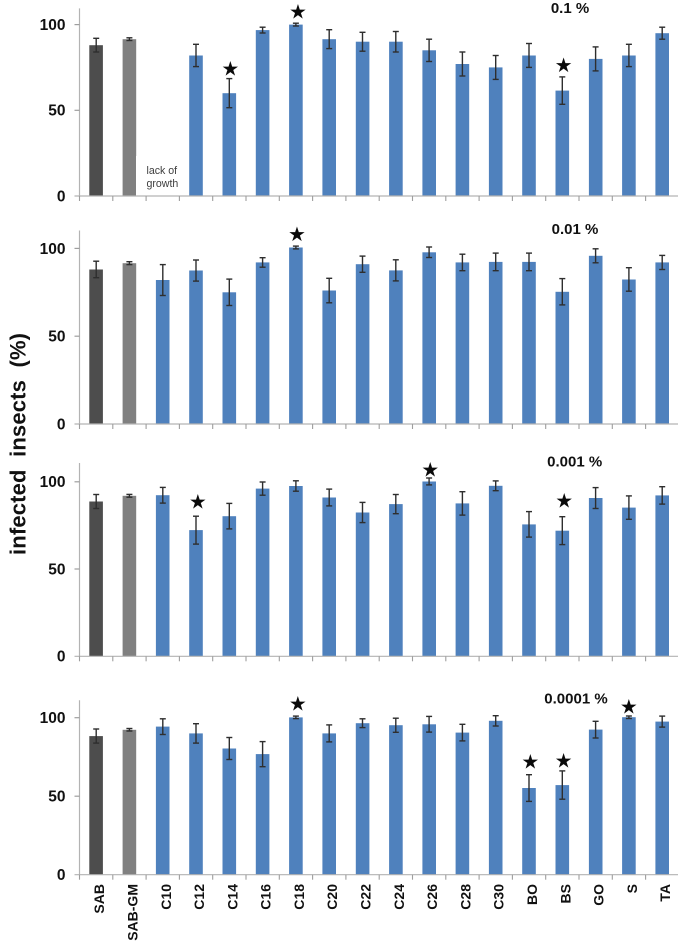 The width and height of the screenshot is (678, 946). What do you see at coordinates (366, 897) in the screenshot?
I see `svg-text: C22` at bounding box center [366, 897].